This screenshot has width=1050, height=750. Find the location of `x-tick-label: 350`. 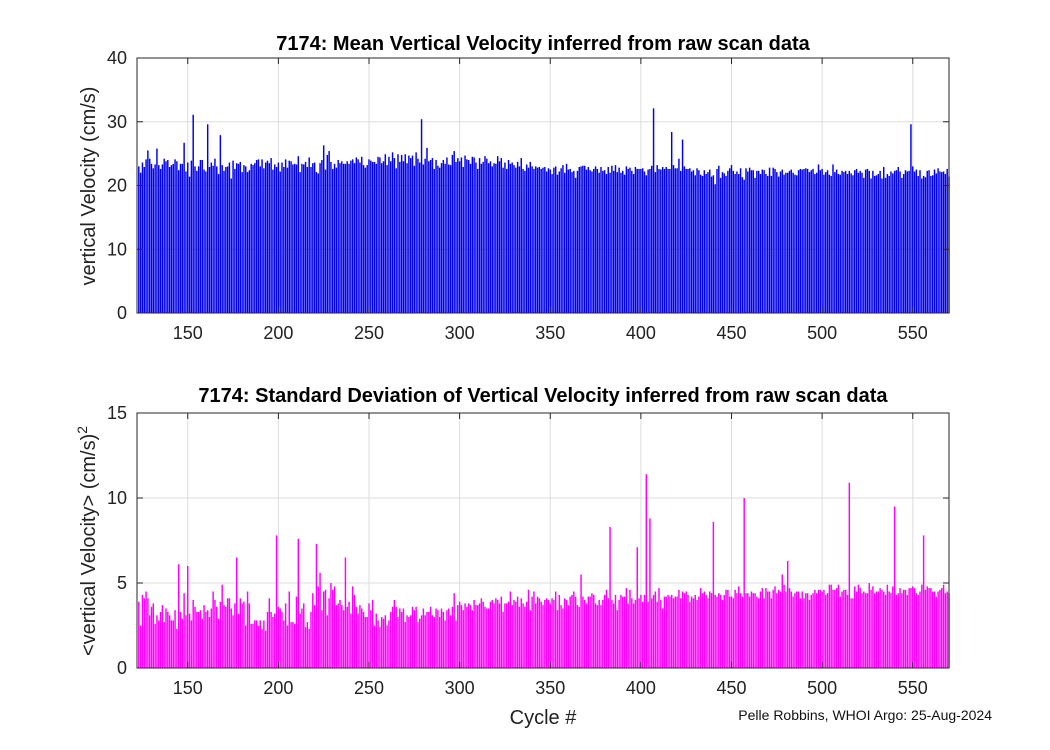

x-tick-label: 350 is located at coordinates (550, 333).